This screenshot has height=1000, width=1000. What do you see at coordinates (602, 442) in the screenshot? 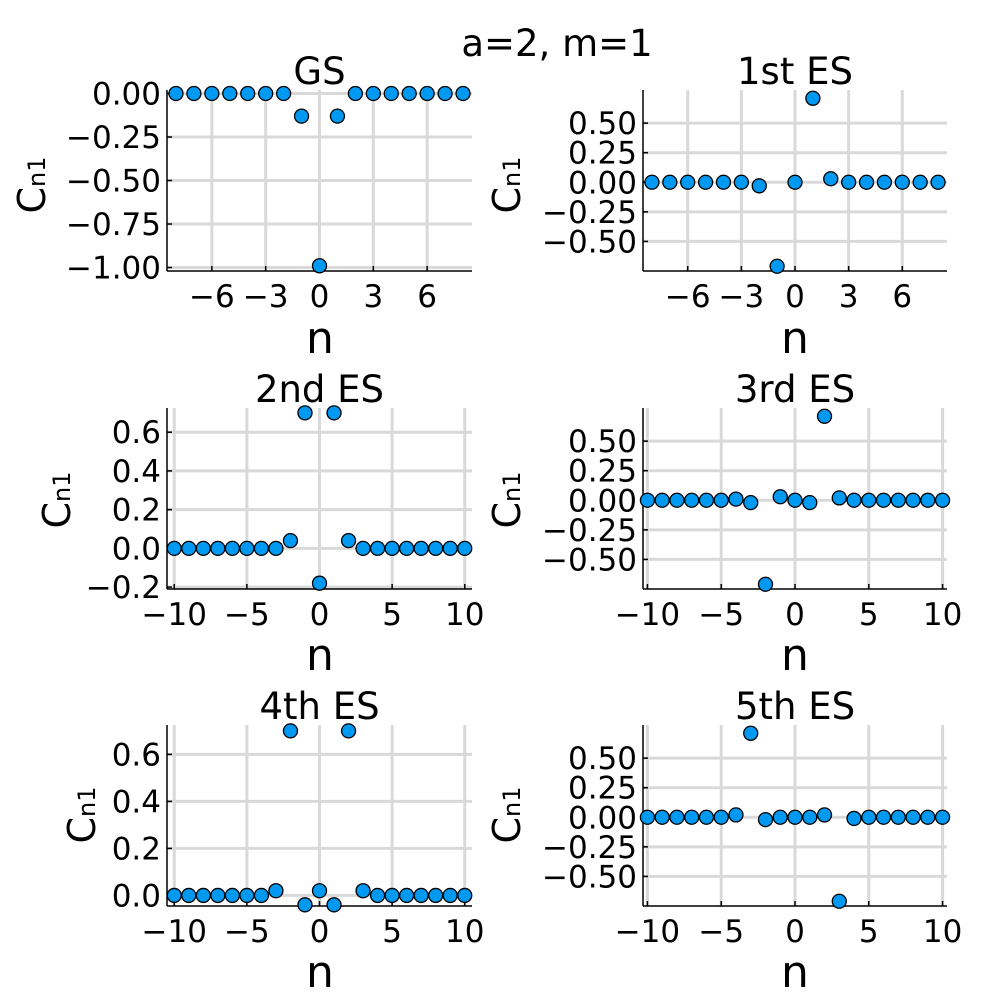
I see `y-tick-label-1: 0.50` at bounding box center [602, 442].